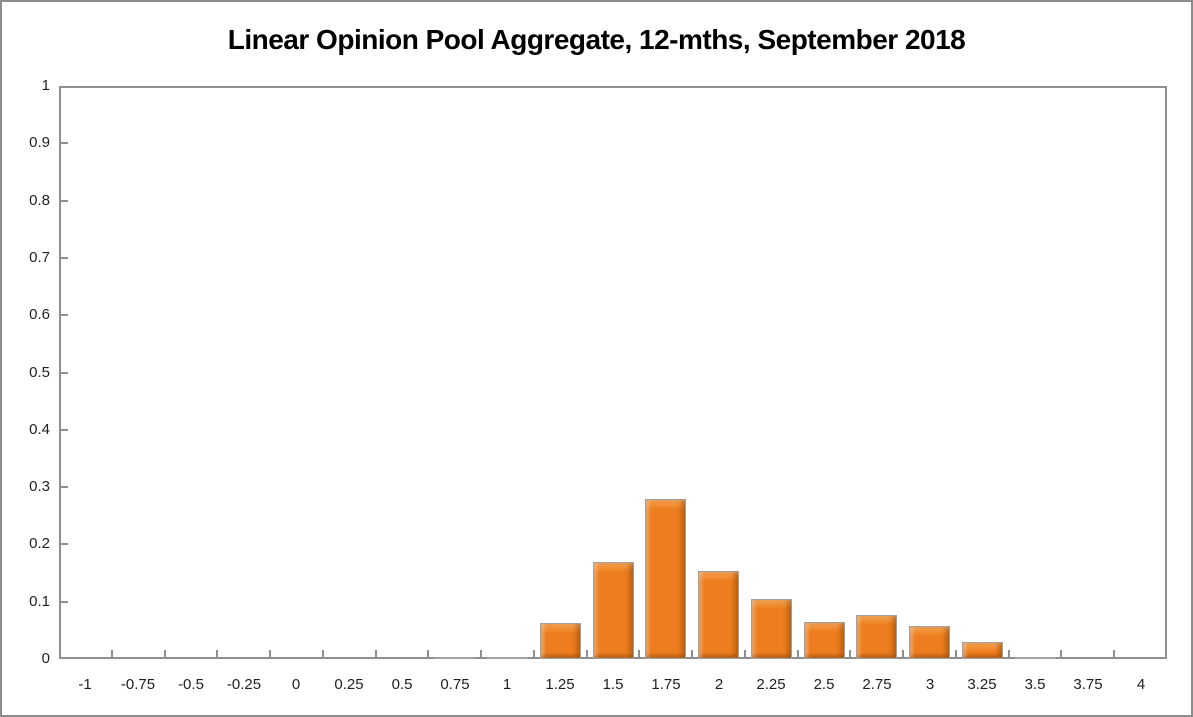  I want to click on y-tick-label: 0.2, so click(39, 543).